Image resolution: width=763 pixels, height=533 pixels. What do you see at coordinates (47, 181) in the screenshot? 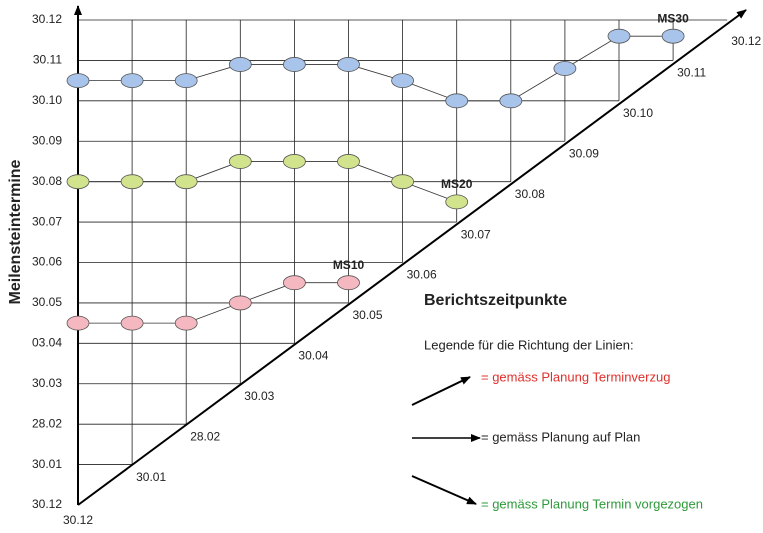
I see `y-tick-label: 30.08` at bounding box center [47, 181].